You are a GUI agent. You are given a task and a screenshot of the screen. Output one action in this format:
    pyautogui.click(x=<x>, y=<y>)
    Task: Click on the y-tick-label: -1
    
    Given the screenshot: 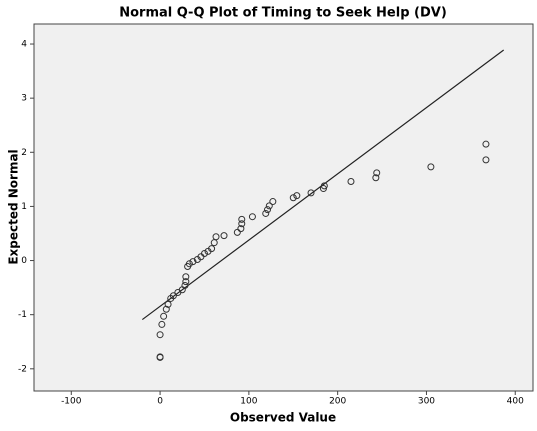 What is the action you would take?
    pyautogui.click(x=22, y=315)
    